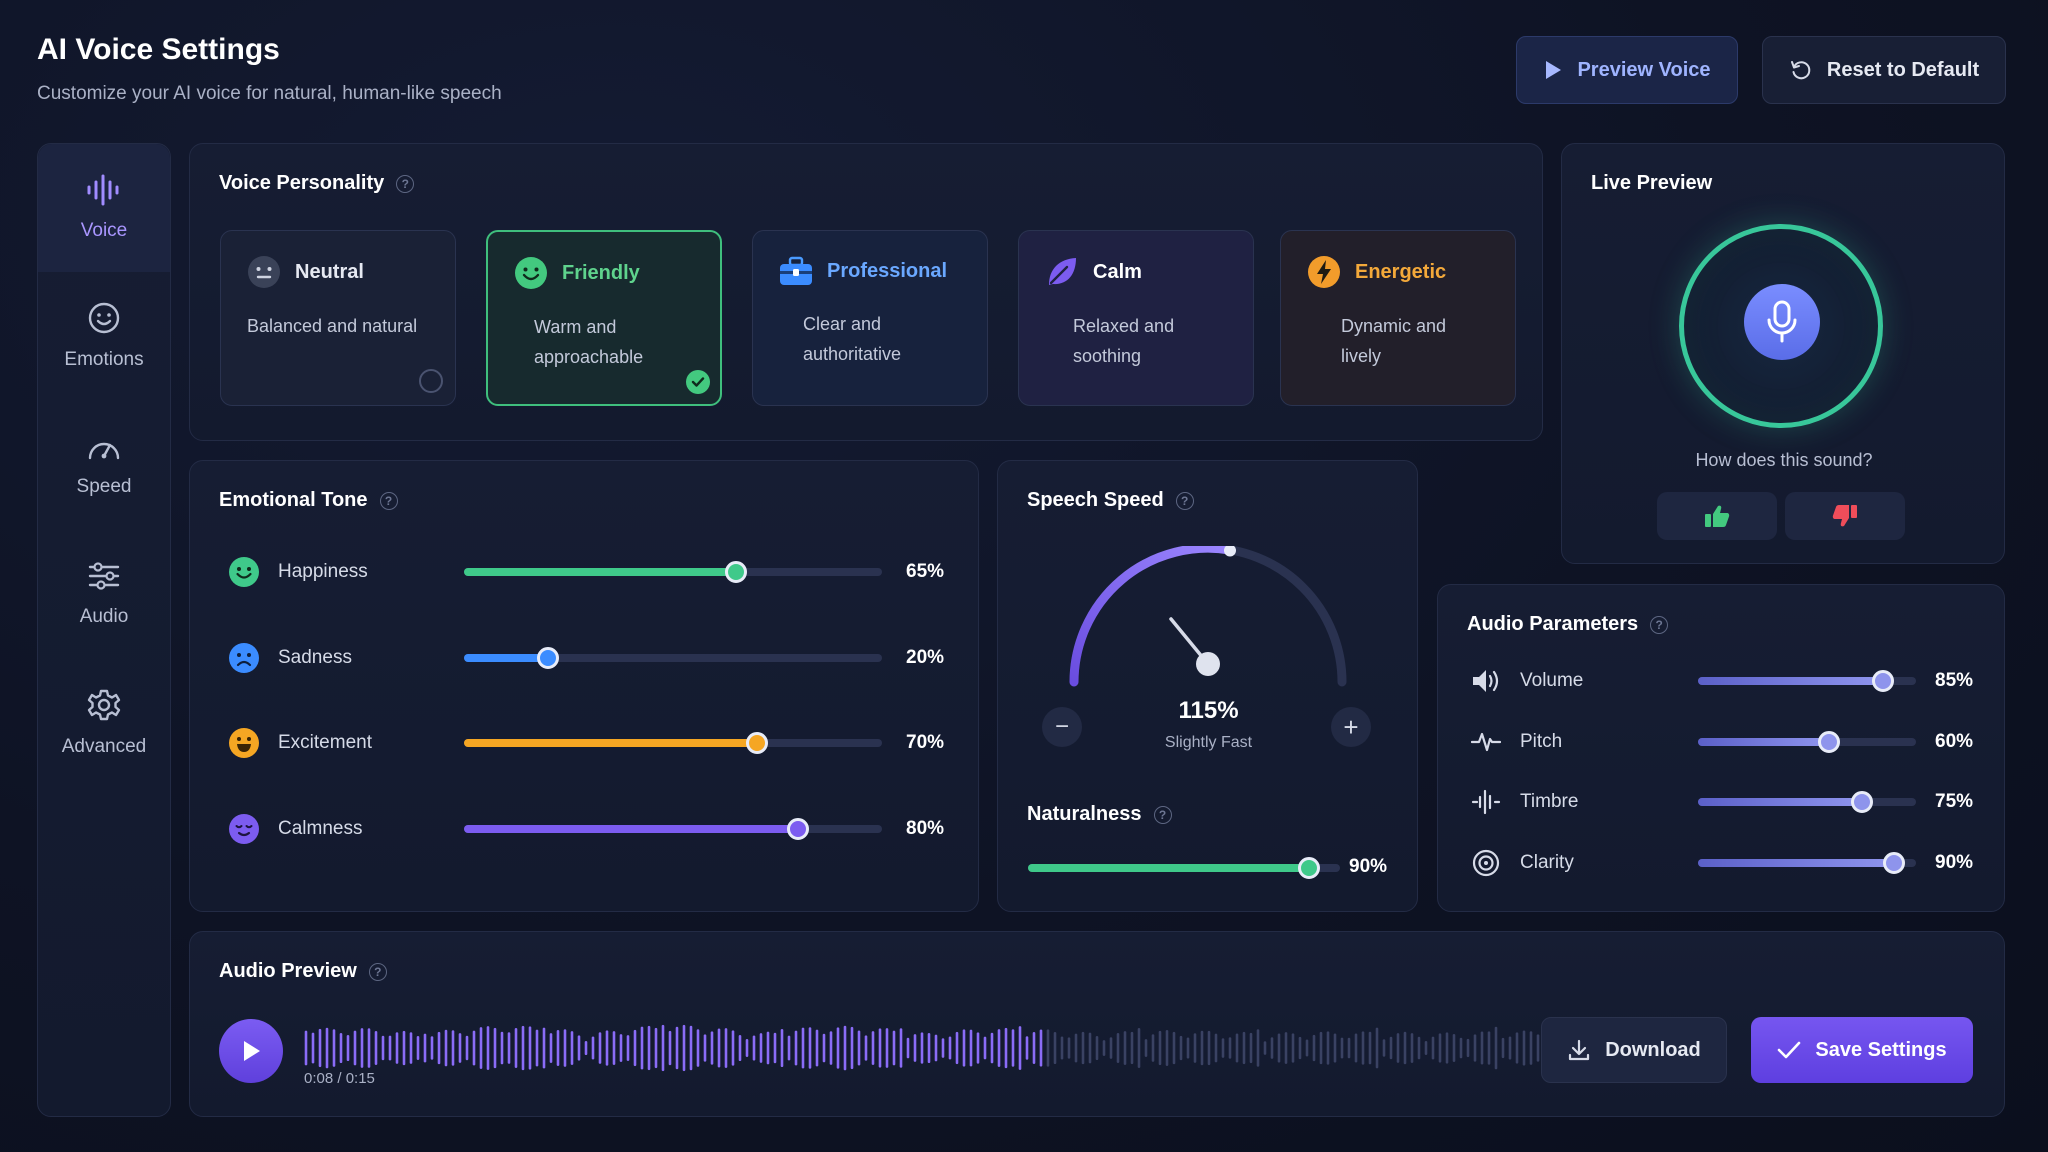 This screenshot has width=2048, height=1152. What do you see at coordinates (673, 658) in the screenshot?
I see `sadness-slider` at bounding box center [673, 658].